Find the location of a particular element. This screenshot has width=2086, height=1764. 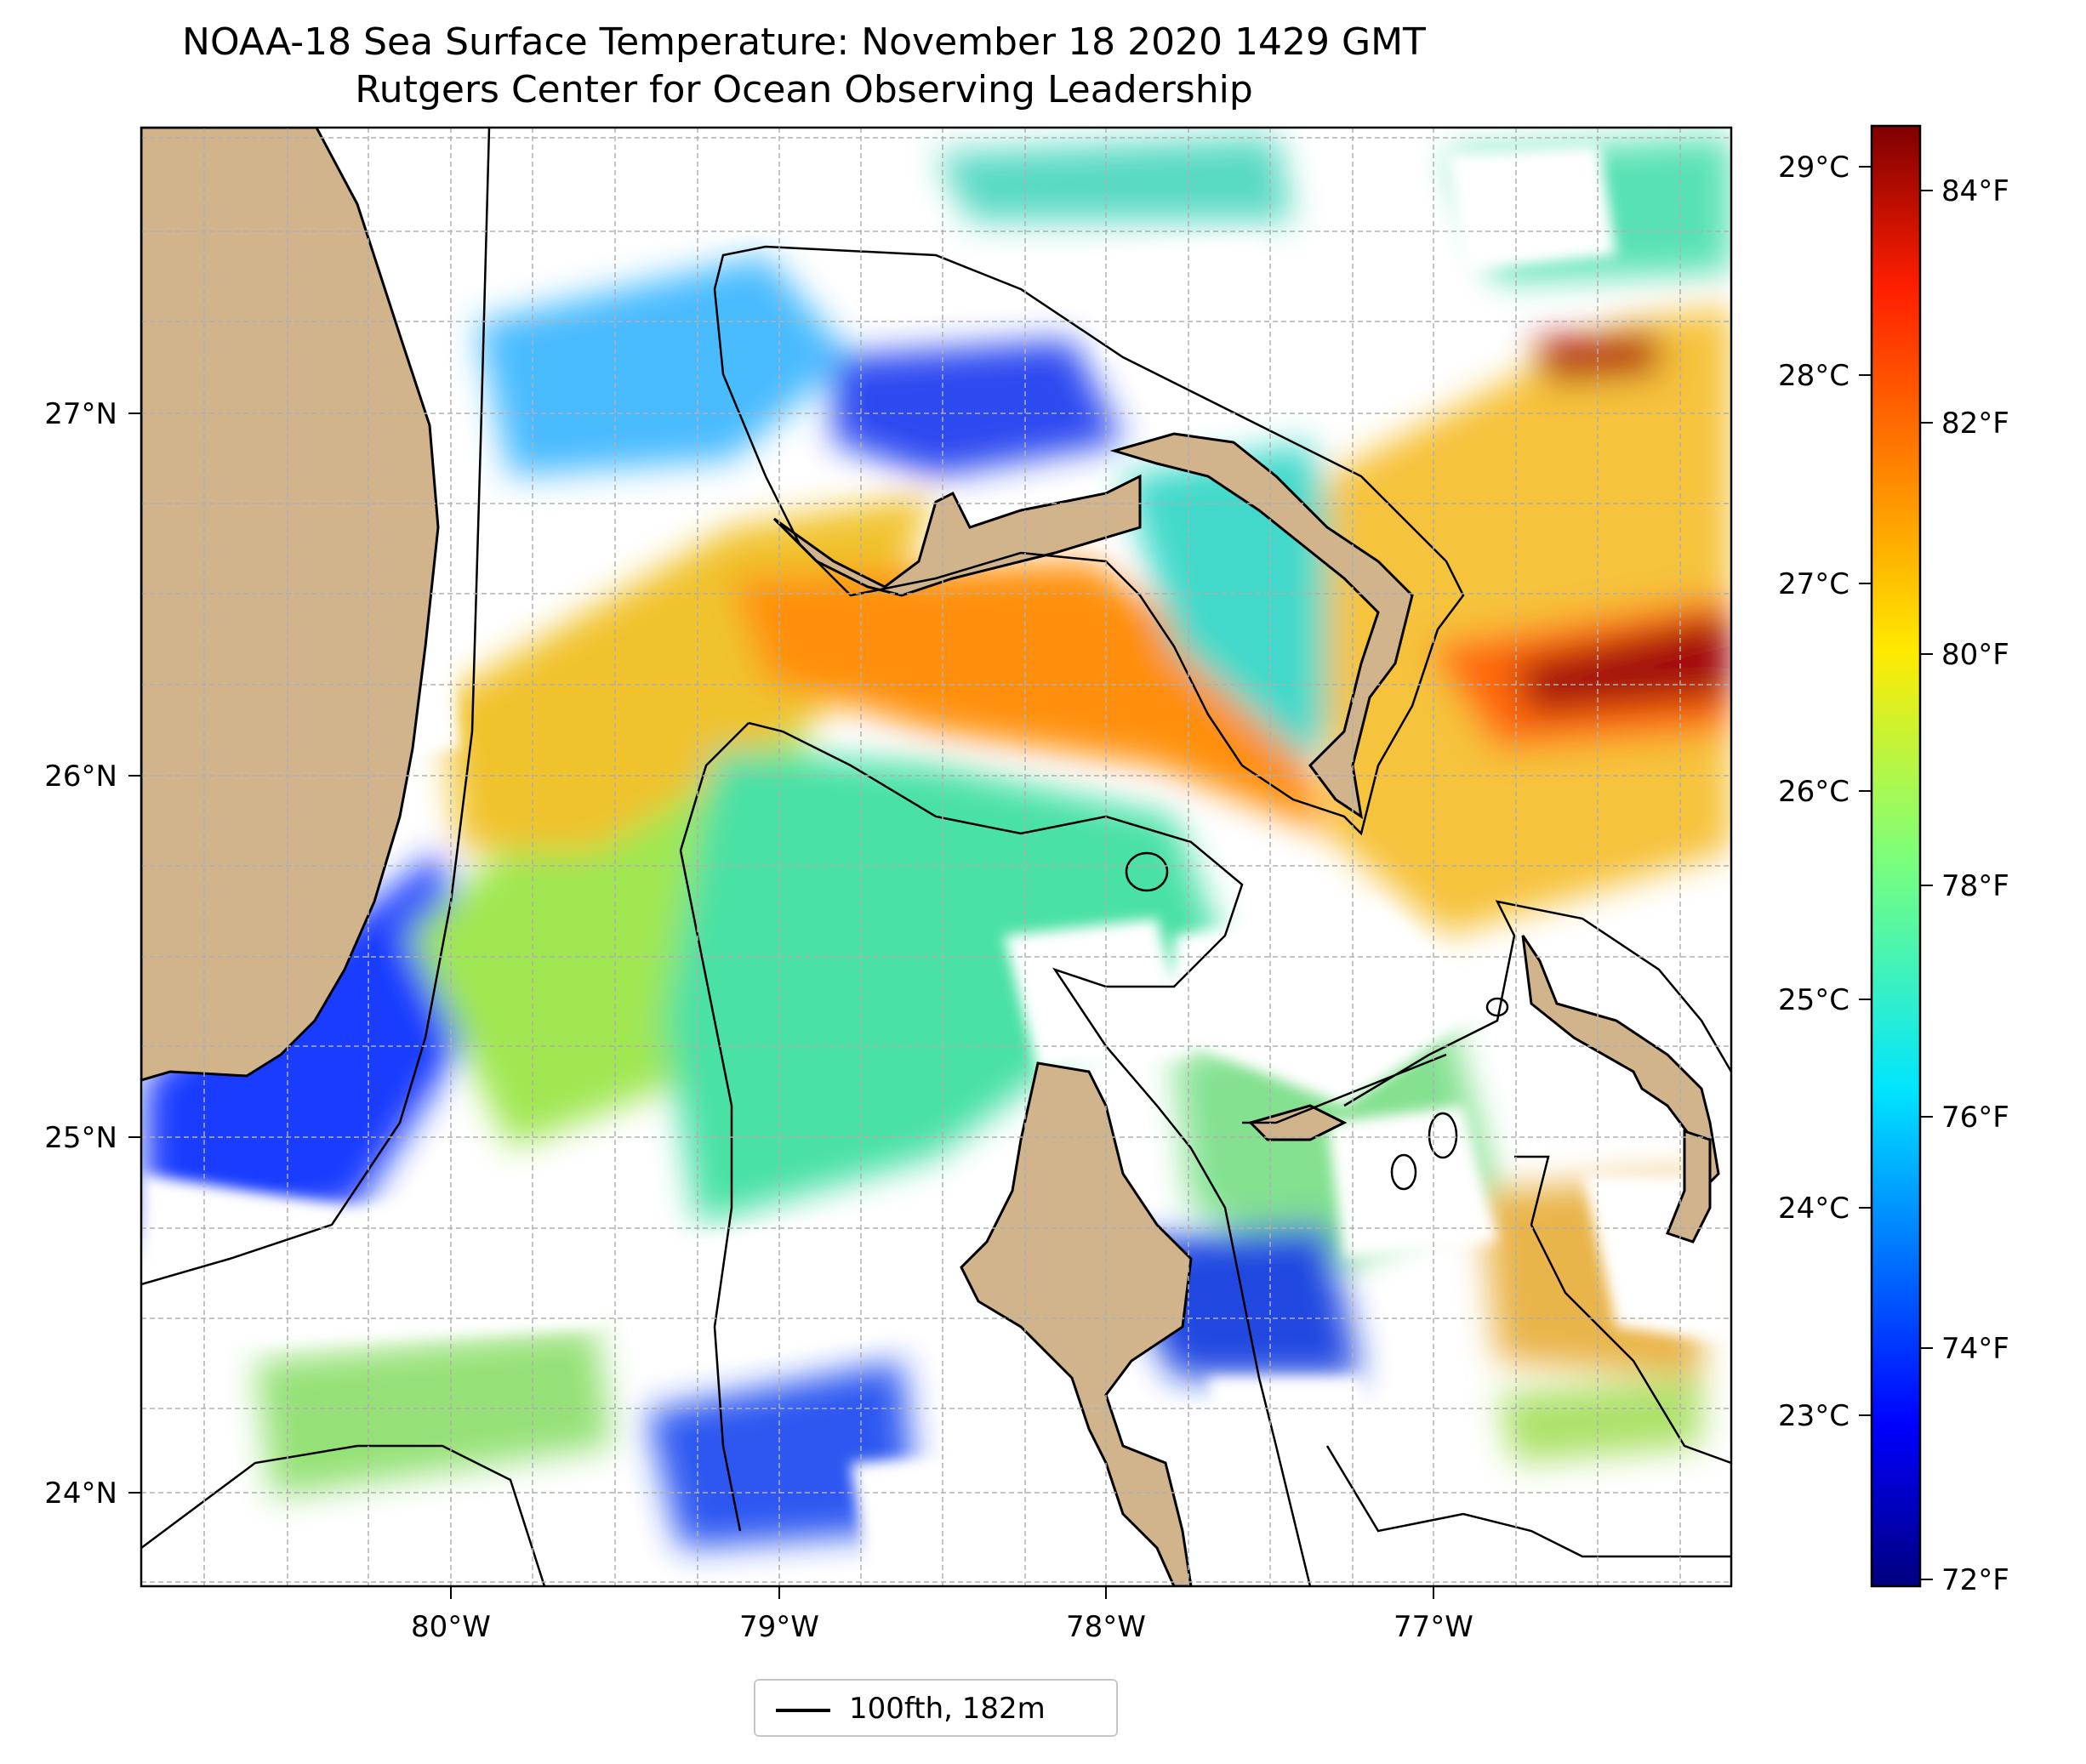

andros-land is located at coordinates (1076, 1323).